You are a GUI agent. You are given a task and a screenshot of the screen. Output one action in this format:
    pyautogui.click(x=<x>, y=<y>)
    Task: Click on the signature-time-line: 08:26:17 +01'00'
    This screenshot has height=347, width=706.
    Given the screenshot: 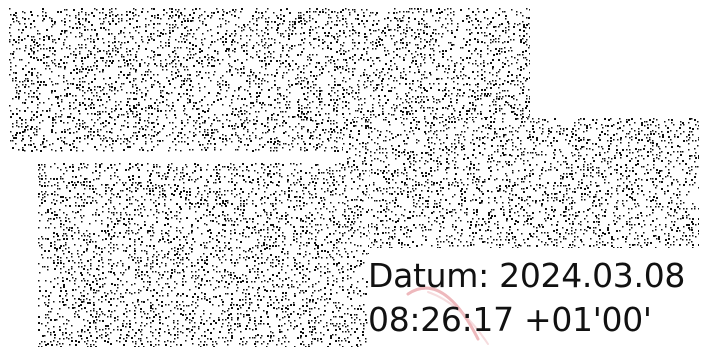 What is the action you would take?
    pyautogui.click(x=510, y=319)
    